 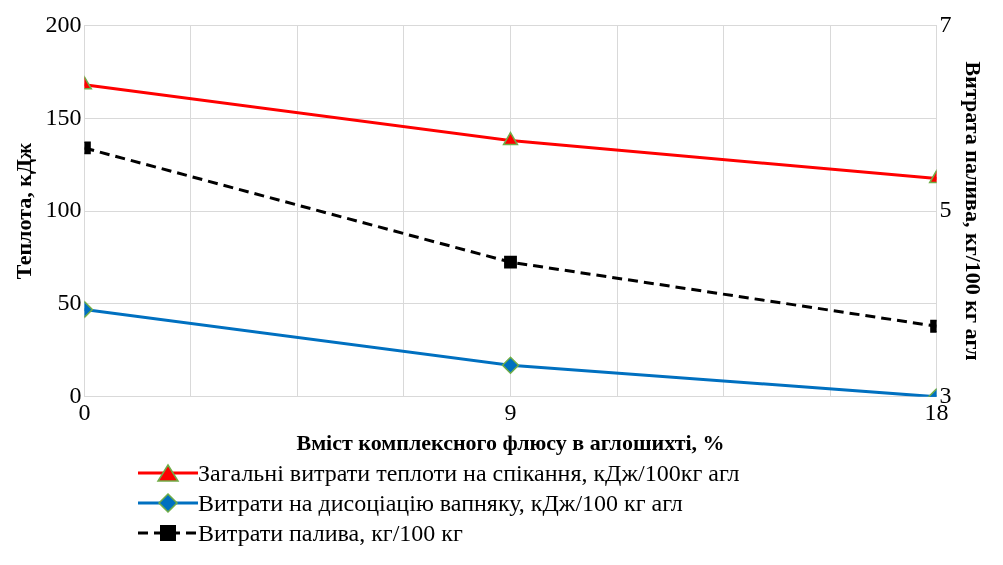 What do you see at coordinates (23, 211) in the screenshot?
I see `y-axis-title: Теплота, кДж` at bounding box center [23, 211].